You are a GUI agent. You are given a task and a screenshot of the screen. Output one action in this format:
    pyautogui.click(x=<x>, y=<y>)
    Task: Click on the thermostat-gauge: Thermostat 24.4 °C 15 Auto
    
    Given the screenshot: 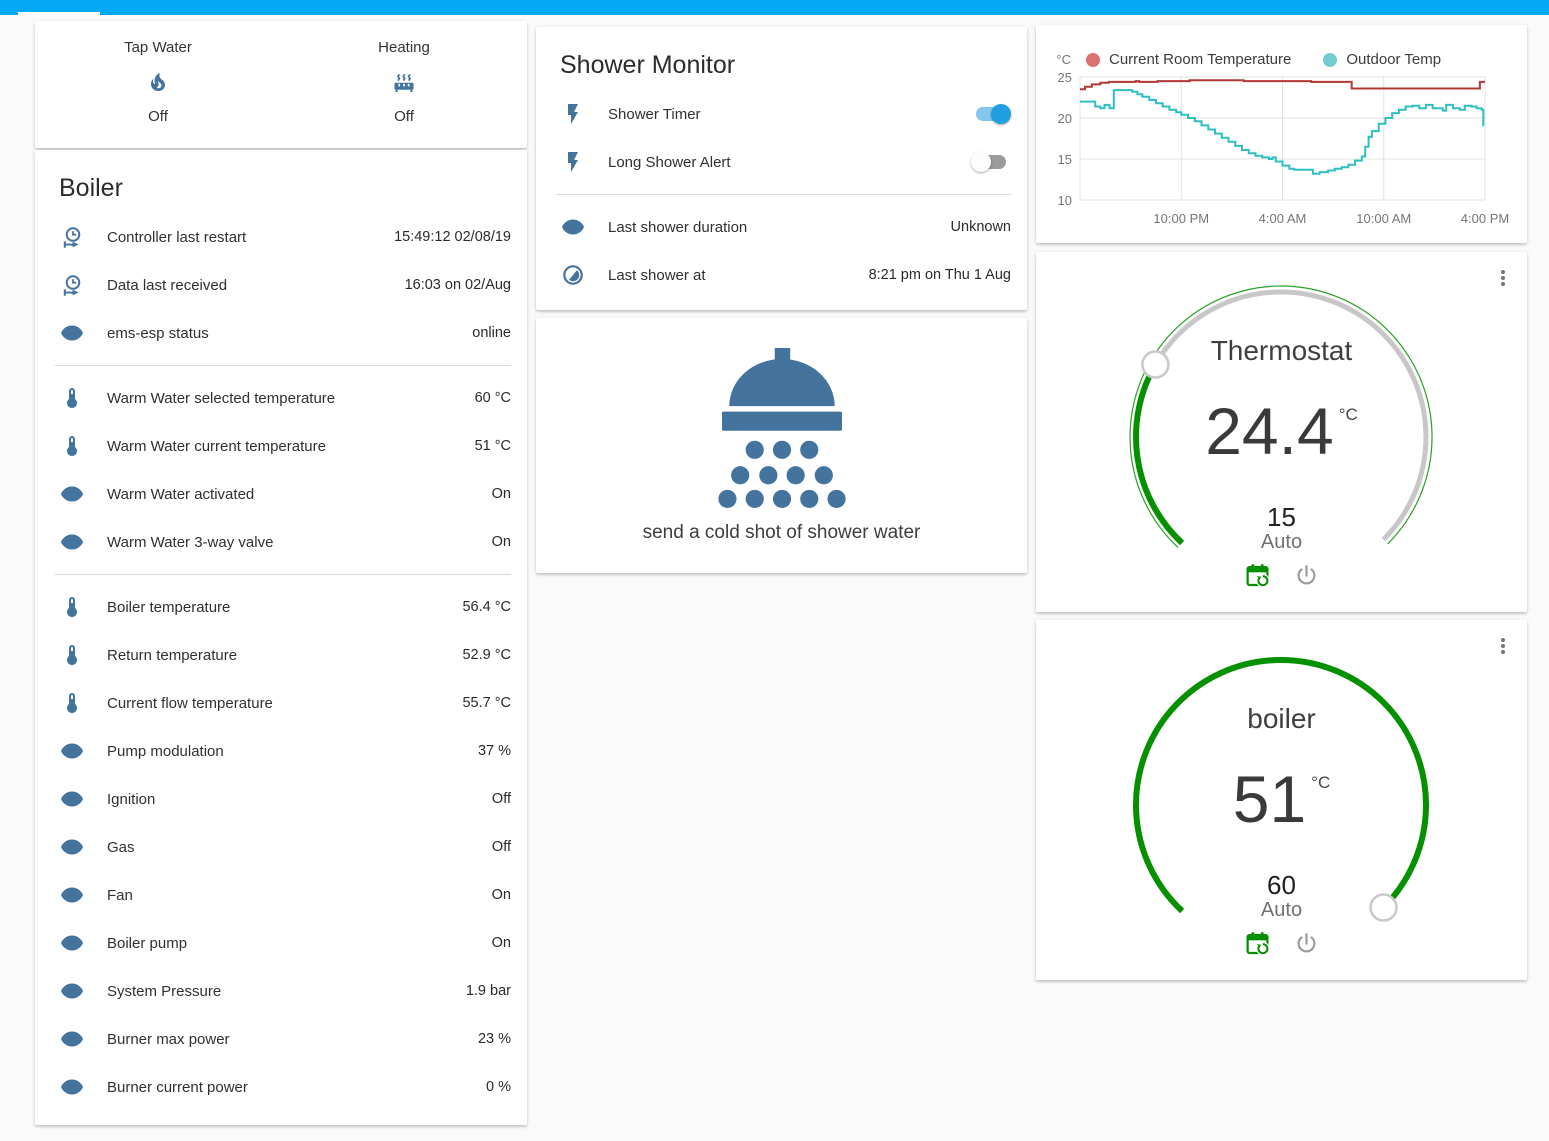 What is the action you would take?
    pyautogui.click(x=1281, y=447)
    